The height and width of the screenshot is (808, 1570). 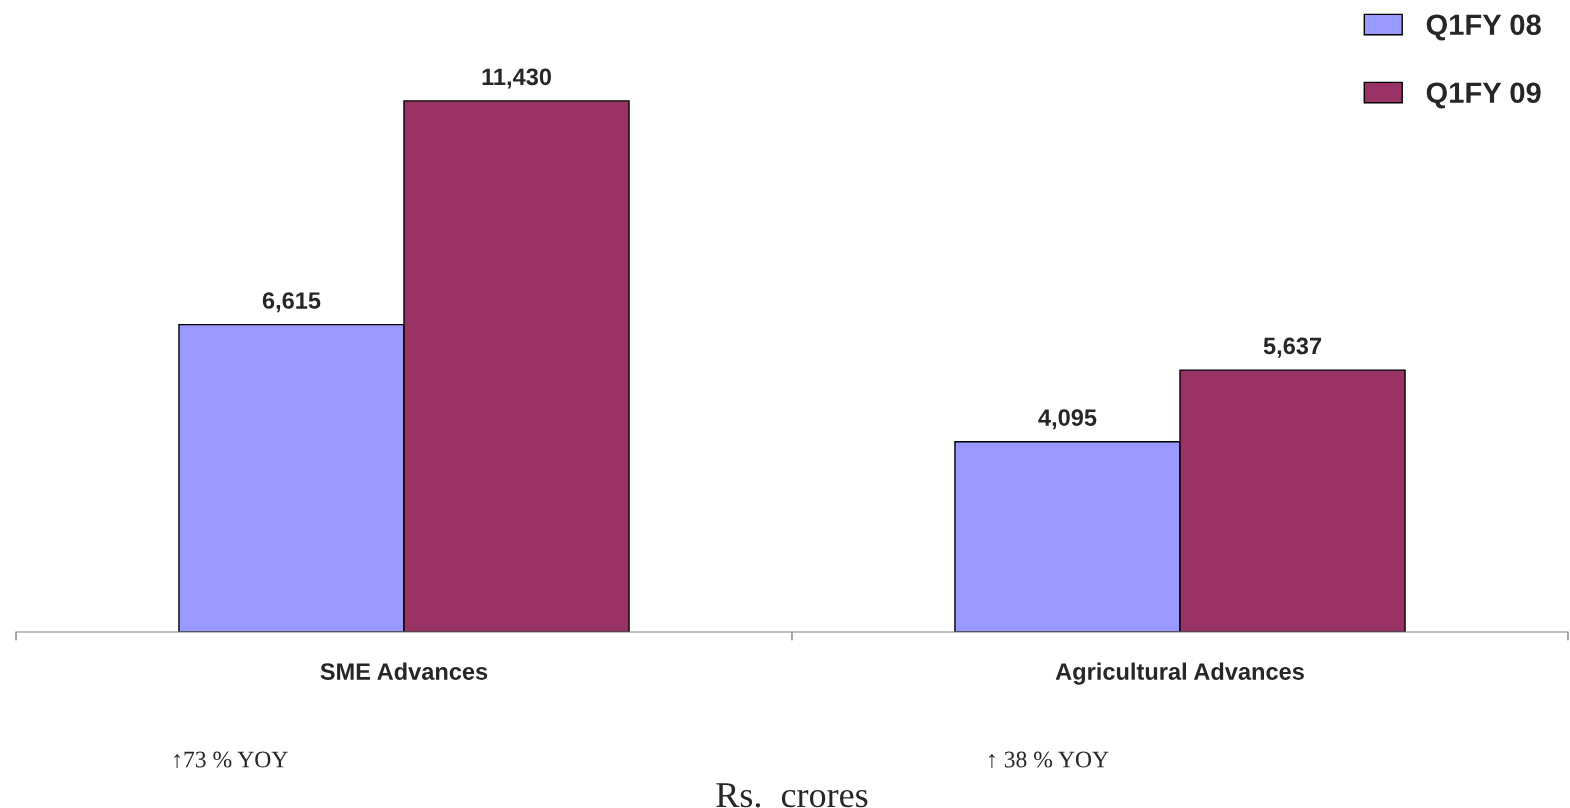 I want to click on text: ↑73 % YOY, so click(x=231, y=759).